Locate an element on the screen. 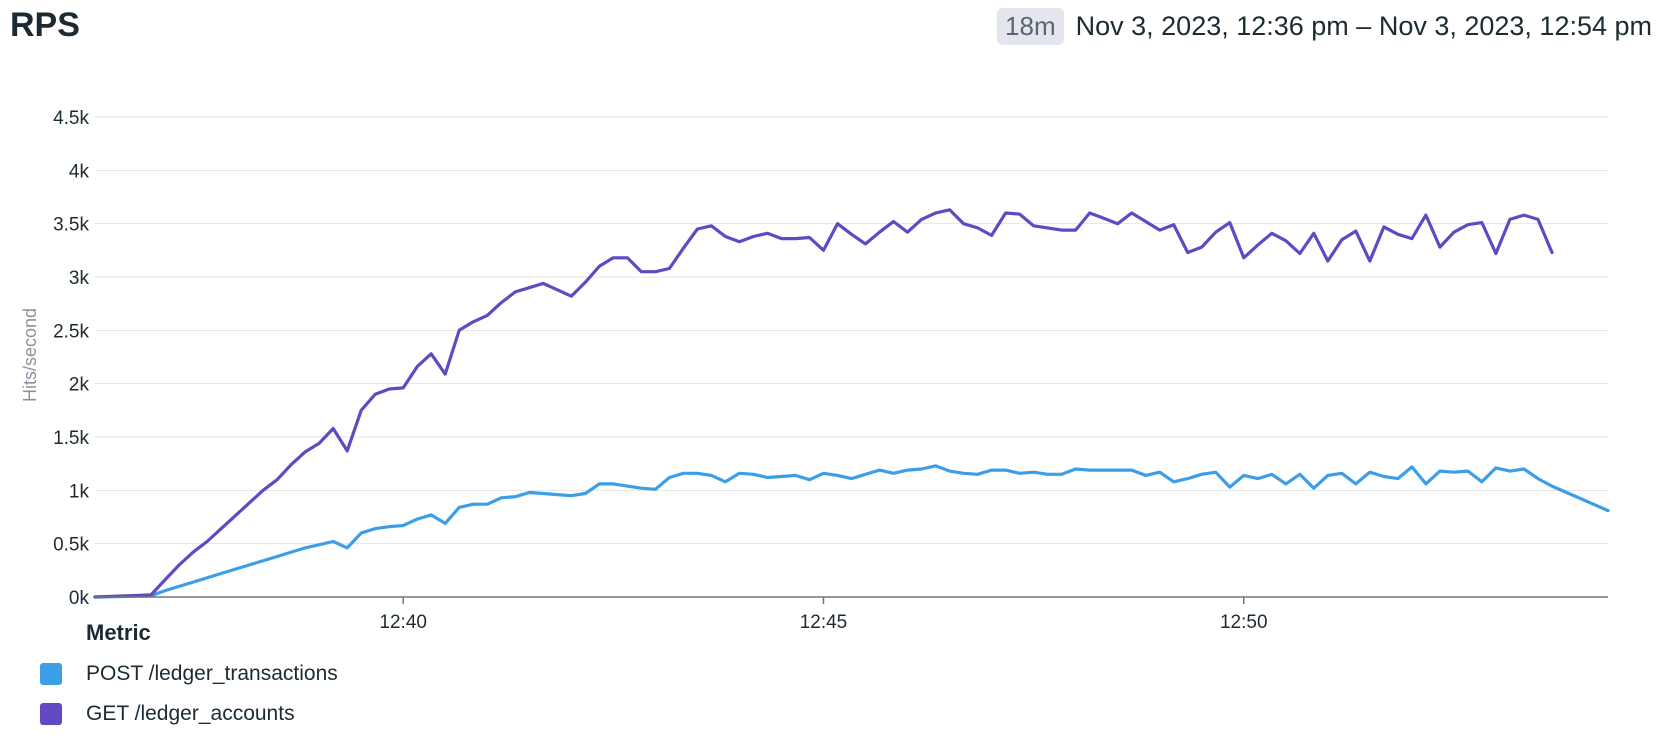 Image resolution: width=1670 pixels, height=742 pixels. x-tick-label: 12:50 is located at coordinates (1244, 622).